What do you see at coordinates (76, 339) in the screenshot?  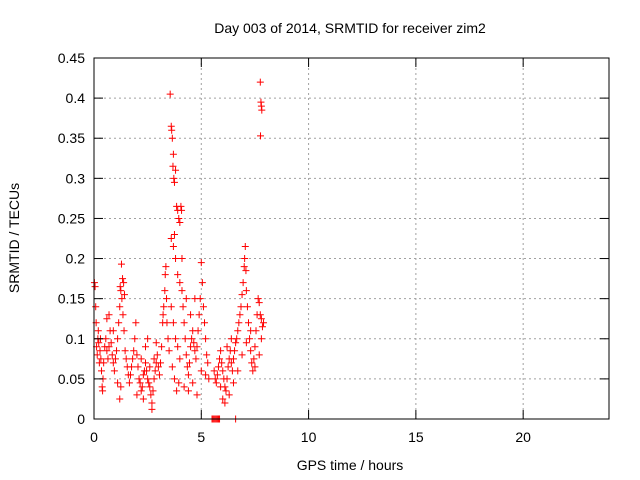 I see `y-tick-label: 0.1` at bounding box center [76, 339].